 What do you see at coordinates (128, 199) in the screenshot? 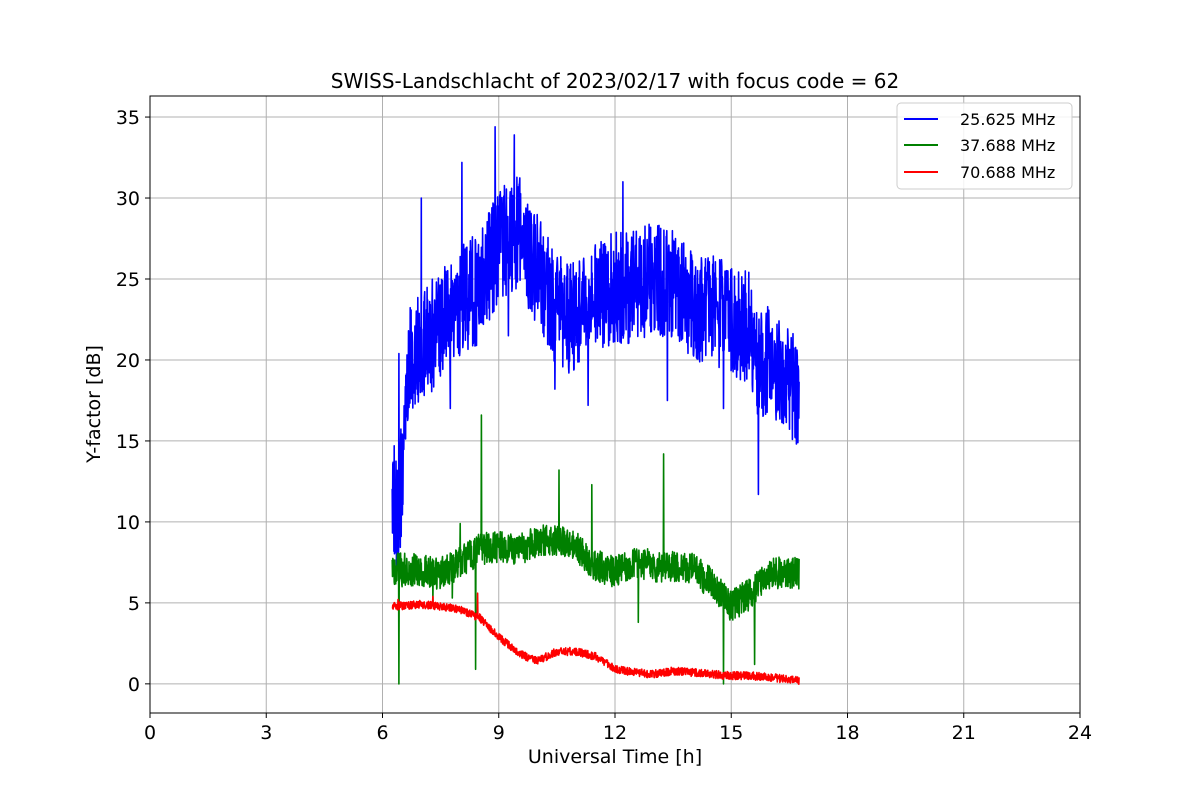
I see `y-tick-label: 30` at bounding box center [128, 199].